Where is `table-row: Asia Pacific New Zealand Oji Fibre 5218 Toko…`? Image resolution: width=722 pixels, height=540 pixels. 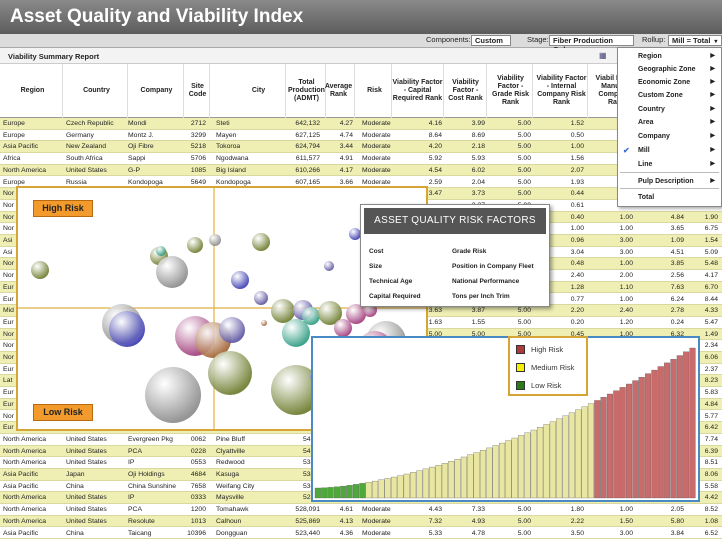
table-row: Asia Pacific New Zealand Oji Fibre 5218 Toko… is located at coordinates (361, 147).